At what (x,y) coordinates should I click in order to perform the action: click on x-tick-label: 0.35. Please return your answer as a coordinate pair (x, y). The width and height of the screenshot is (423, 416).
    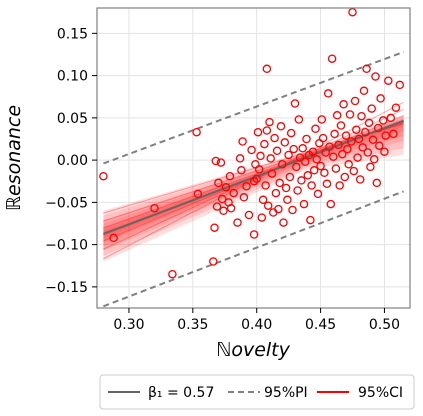
    Looking at the image, I should click on (192, 325).